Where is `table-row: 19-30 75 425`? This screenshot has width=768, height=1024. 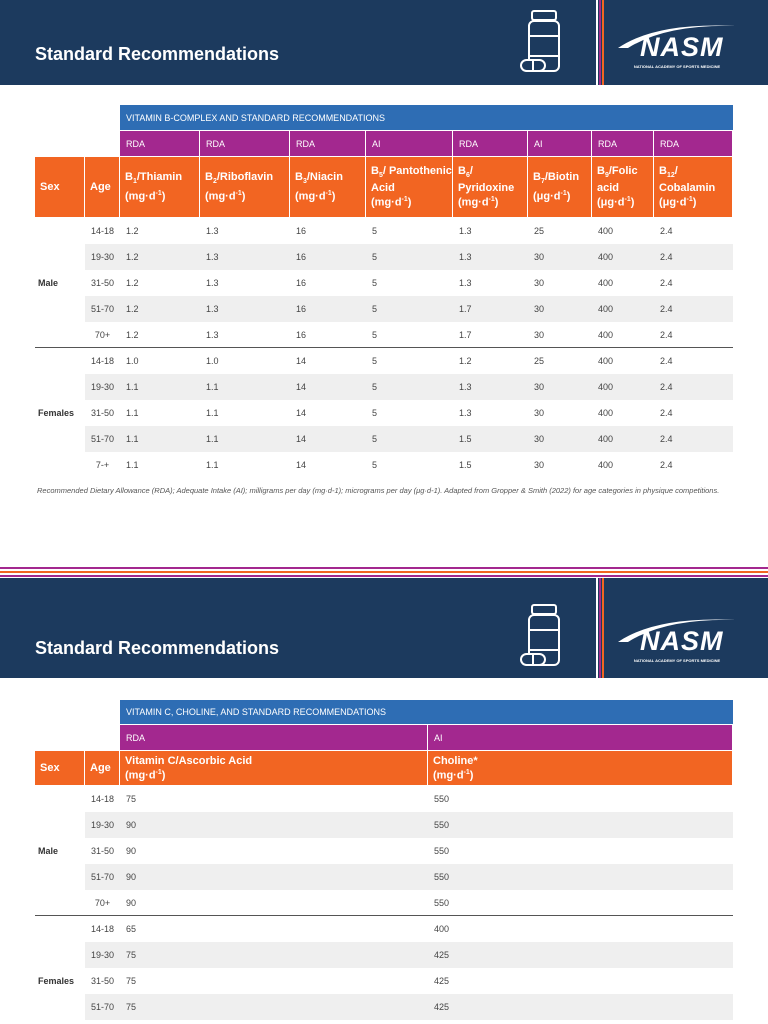 table-row: 19-30 75 425 is located at coordinates (409, 955).